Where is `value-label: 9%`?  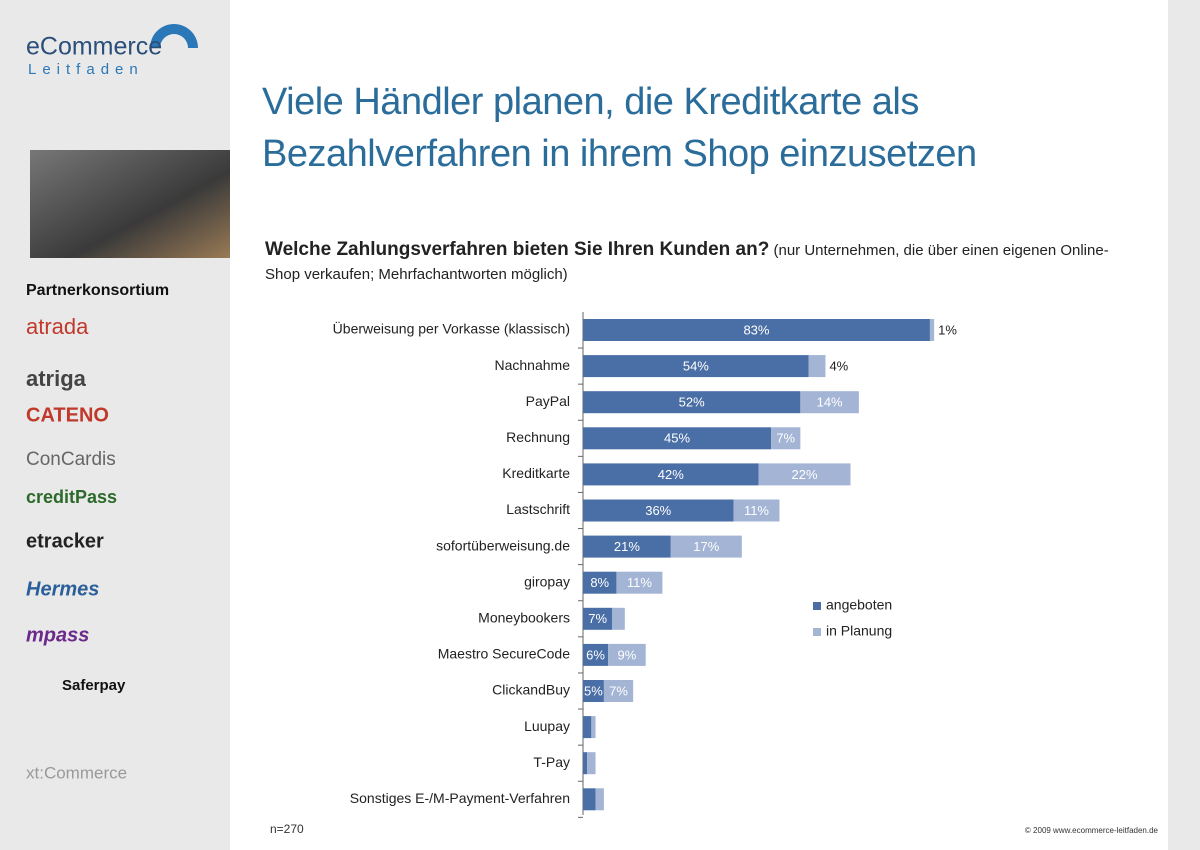 value-label: 9% is located at coordinates (626, 654).